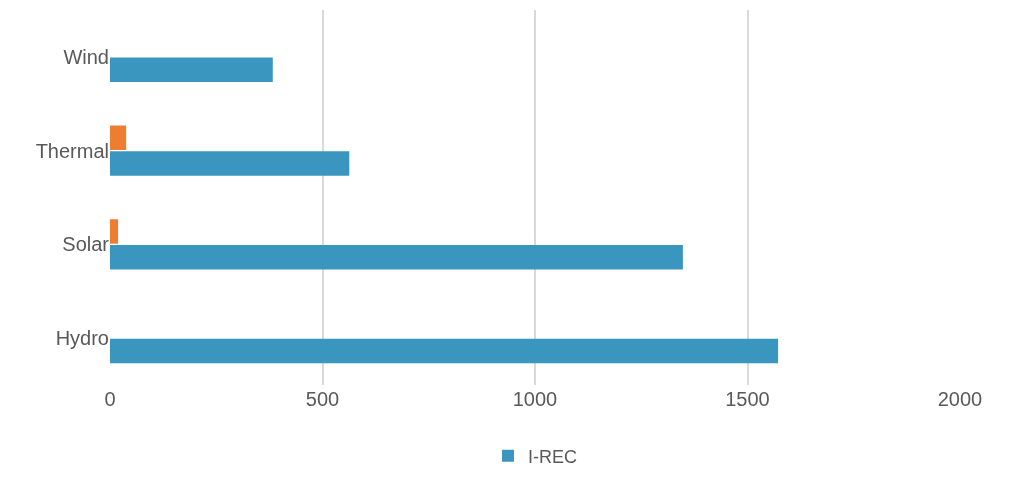 This screenshot has width=1010, height=484. What do you see at coordinates (322, 399) in the screenshot?
I see `x-tick-label: 500` at bounding box center [322, 399].